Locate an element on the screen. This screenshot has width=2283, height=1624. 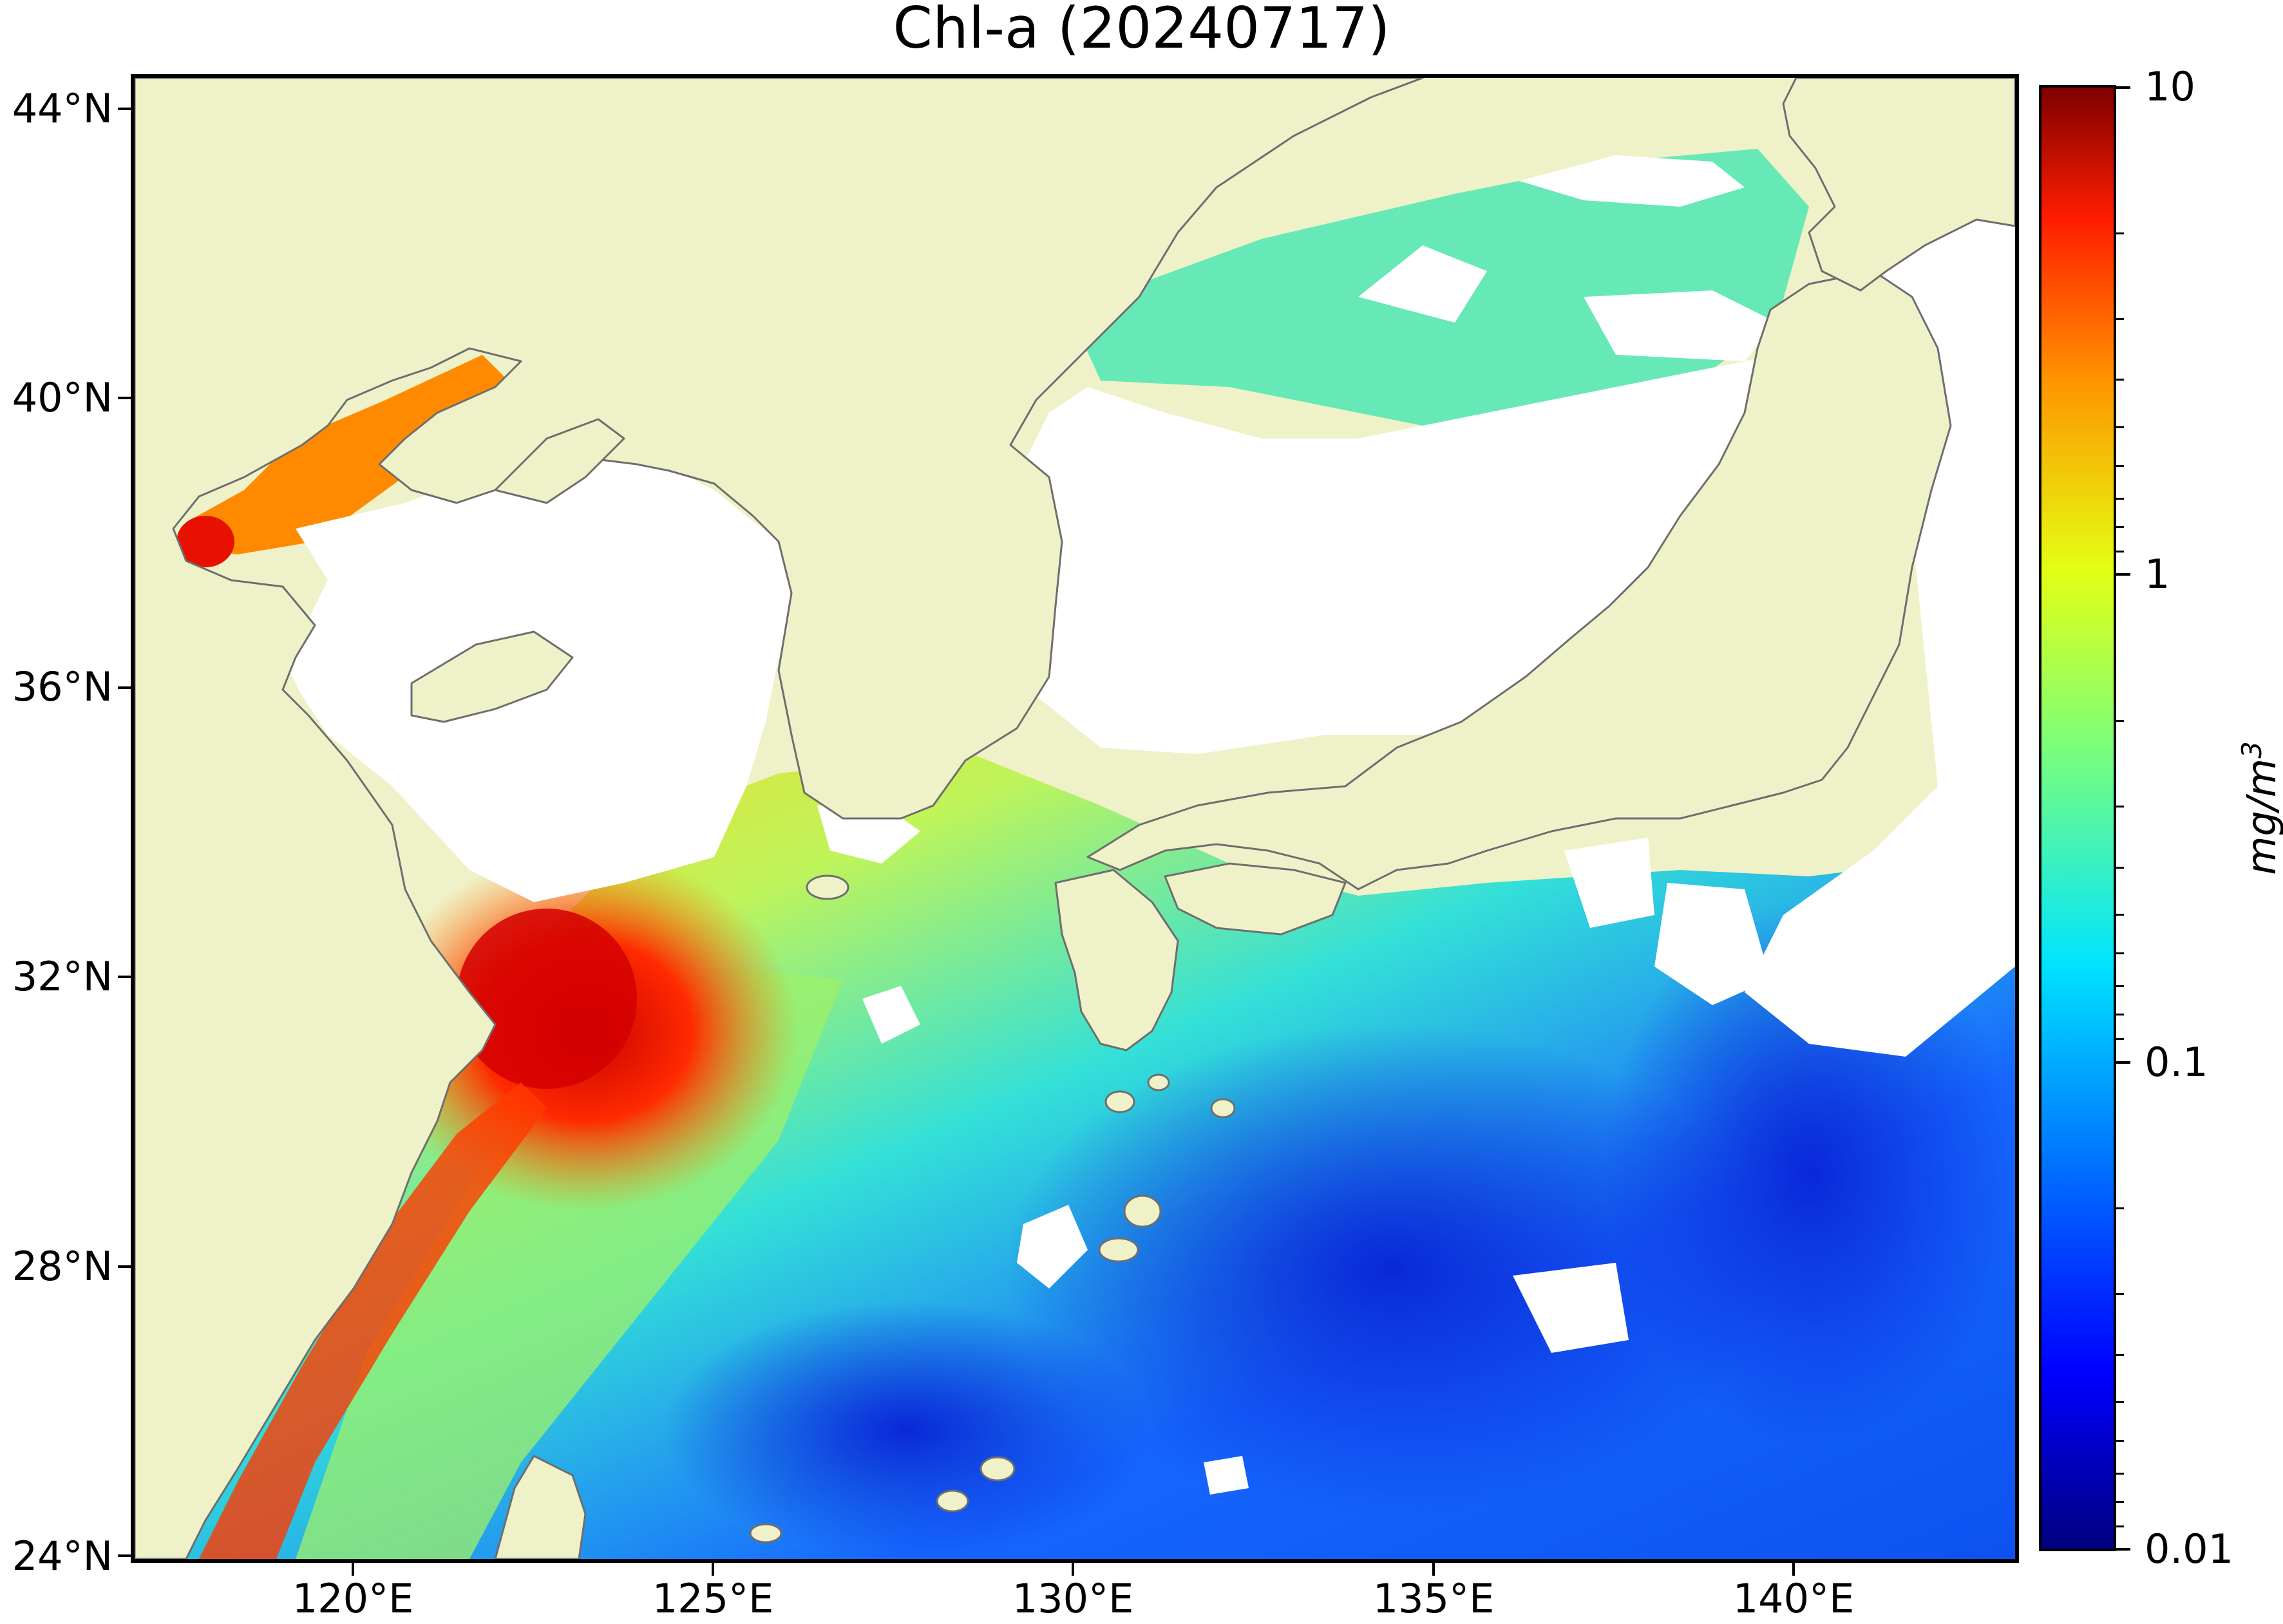
colorbar is located at coordinates (2077, 818).